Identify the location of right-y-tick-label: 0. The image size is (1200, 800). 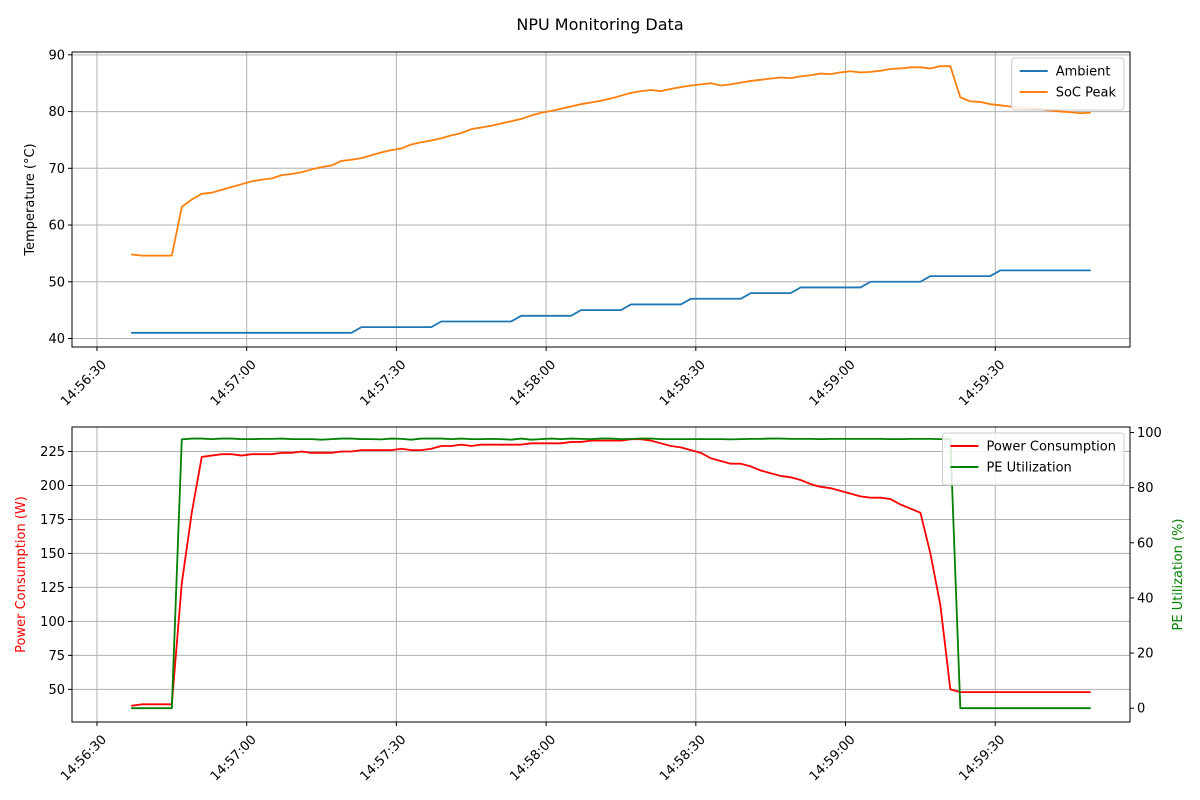
(1141, 709).